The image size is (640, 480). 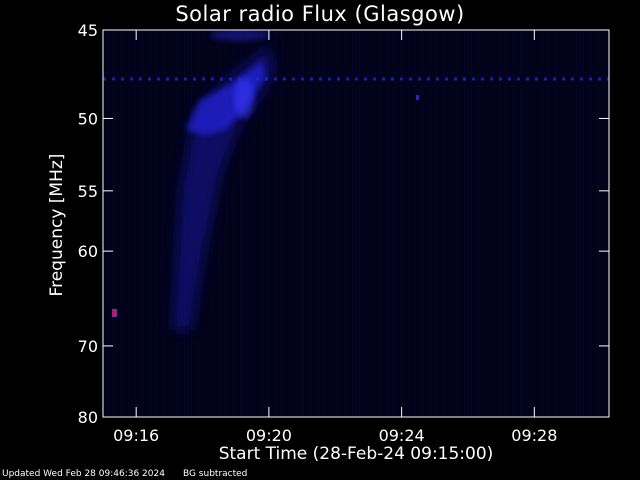 I want to click on burst-top, so click(x=240, y=35).